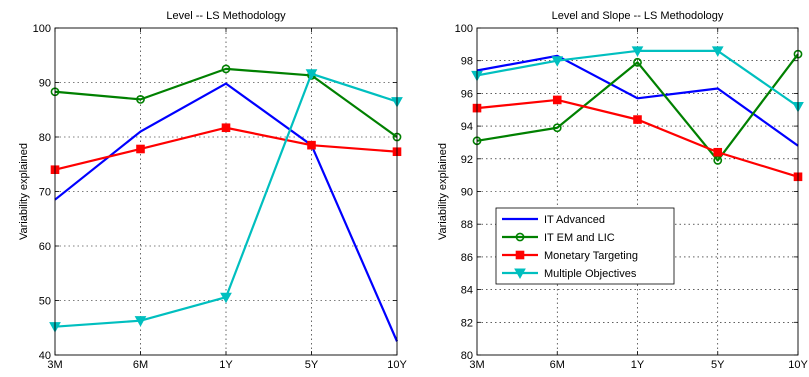 The image size is (809, 377). Describe the element at coordinates (45, 356) in the screenshot. I see `y-tick-label: 40` at that location.